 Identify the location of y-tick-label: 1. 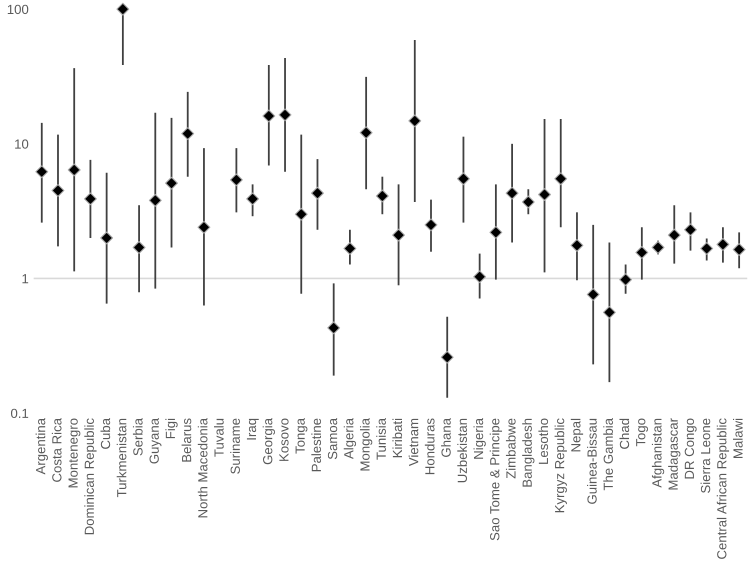
(25, 279).